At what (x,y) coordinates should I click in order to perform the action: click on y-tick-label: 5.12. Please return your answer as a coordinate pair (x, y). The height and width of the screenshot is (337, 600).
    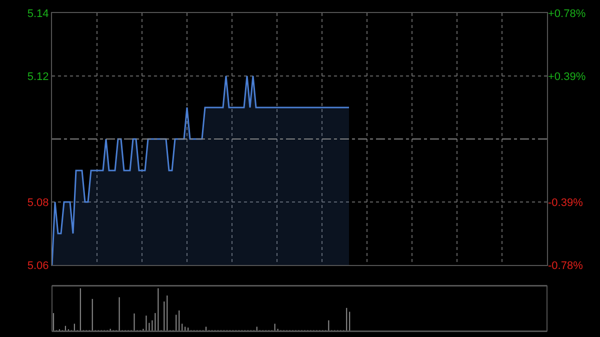
    Looking at the image, I should click on (38, 76).